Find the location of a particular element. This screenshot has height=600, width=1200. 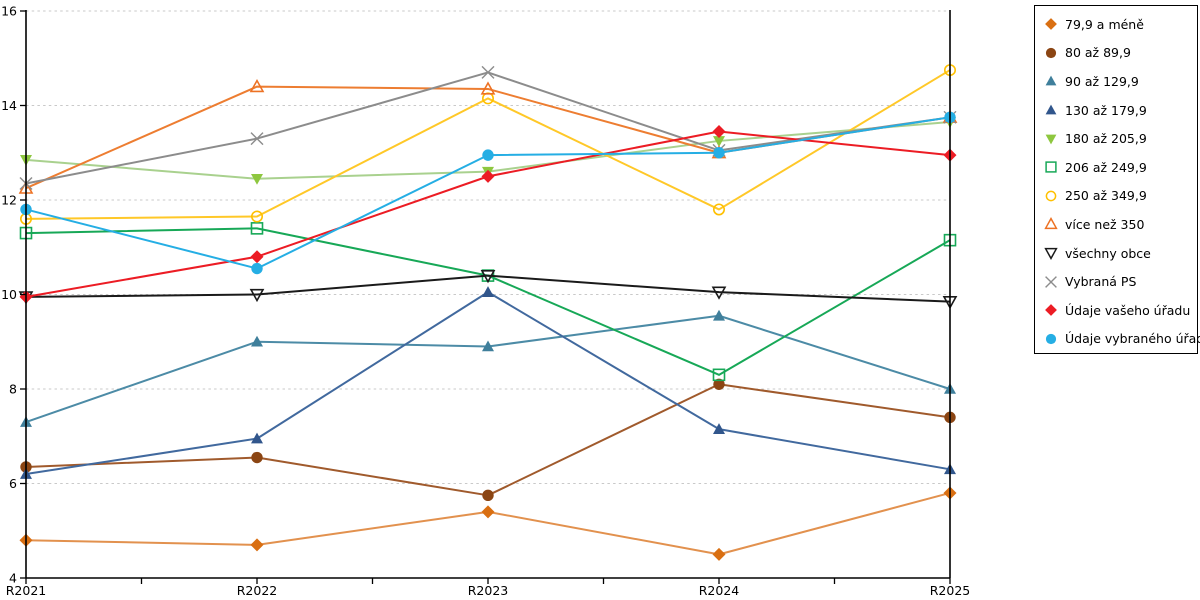

udaje-vybraneho-uradu-legend-marker-icon is located at coordinates (1051, 338).